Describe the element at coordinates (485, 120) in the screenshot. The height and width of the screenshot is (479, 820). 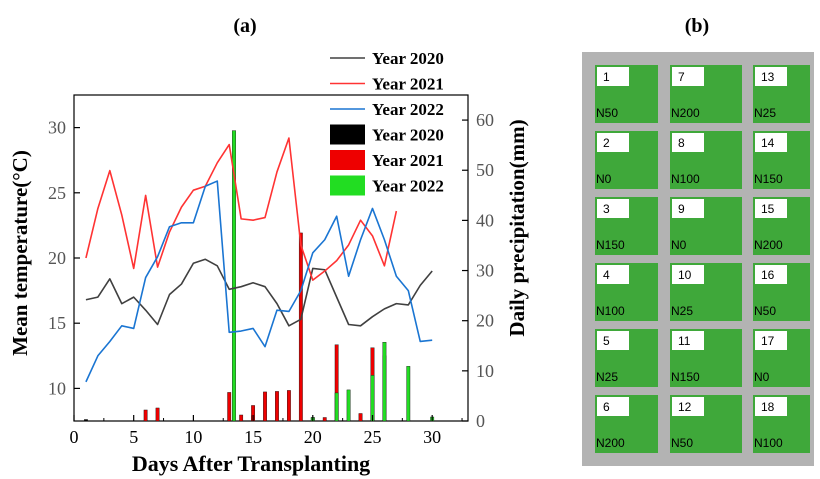
I see `y-right-tick-label: 60` at that location.